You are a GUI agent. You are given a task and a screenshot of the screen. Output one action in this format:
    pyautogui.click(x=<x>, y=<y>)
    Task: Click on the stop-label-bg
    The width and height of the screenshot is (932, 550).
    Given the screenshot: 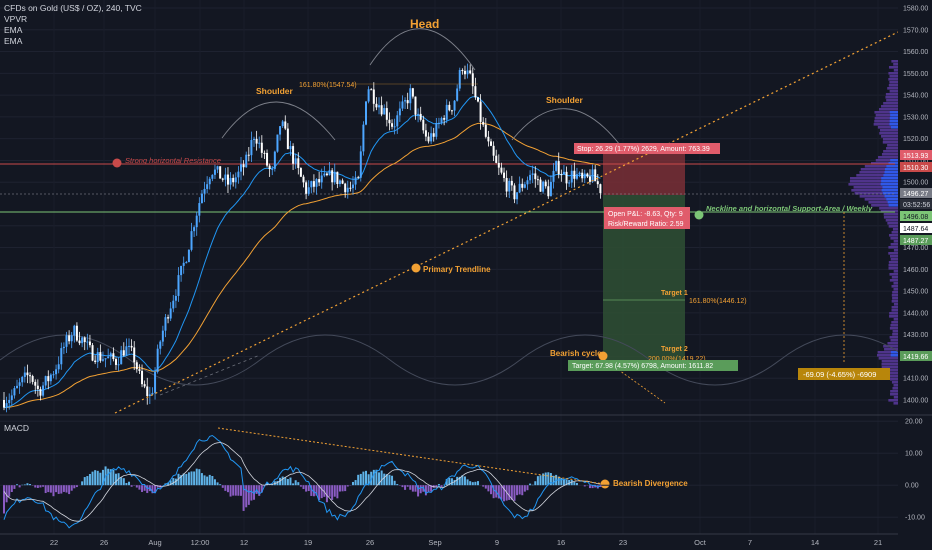 What is the action you would take?
    pyautogui.click(x=647, y=148)
    